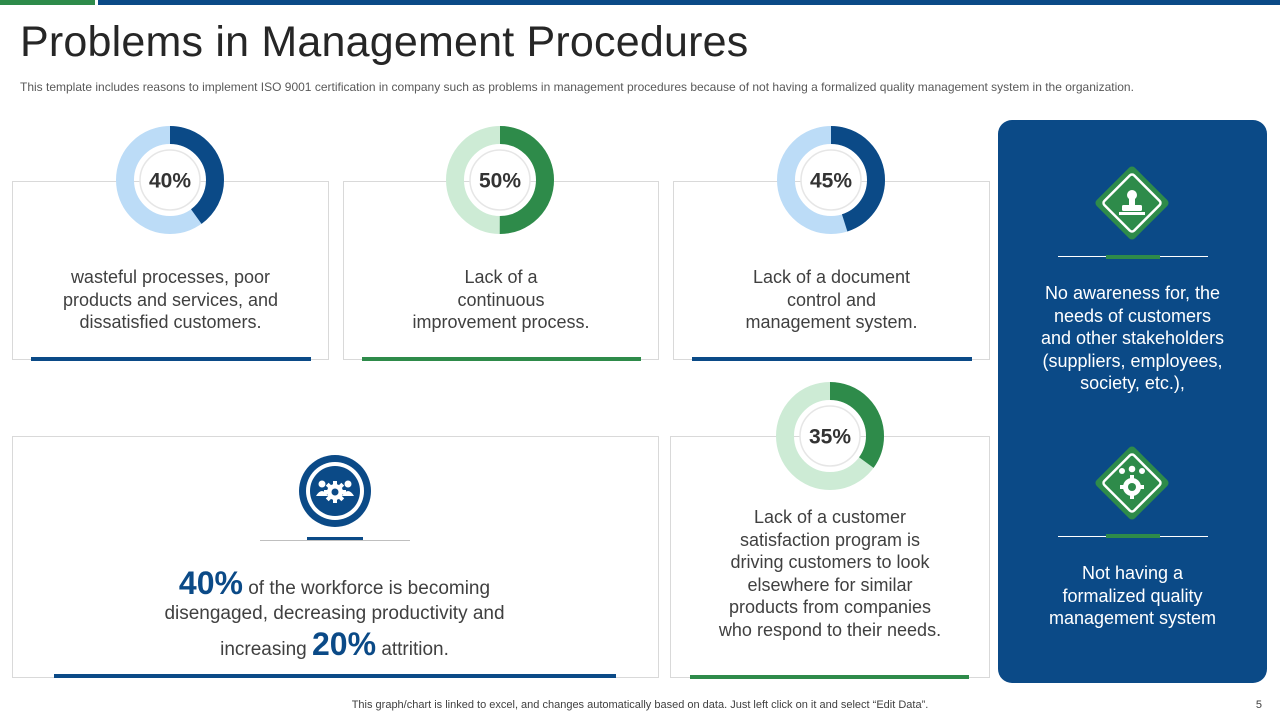 Image resolution: width=1280 pixels, height=720 pixels. What do you see at coordinates (1258, 705) in the screenshot?
I see `page-number: 5` at bounding box center [1258, 705].